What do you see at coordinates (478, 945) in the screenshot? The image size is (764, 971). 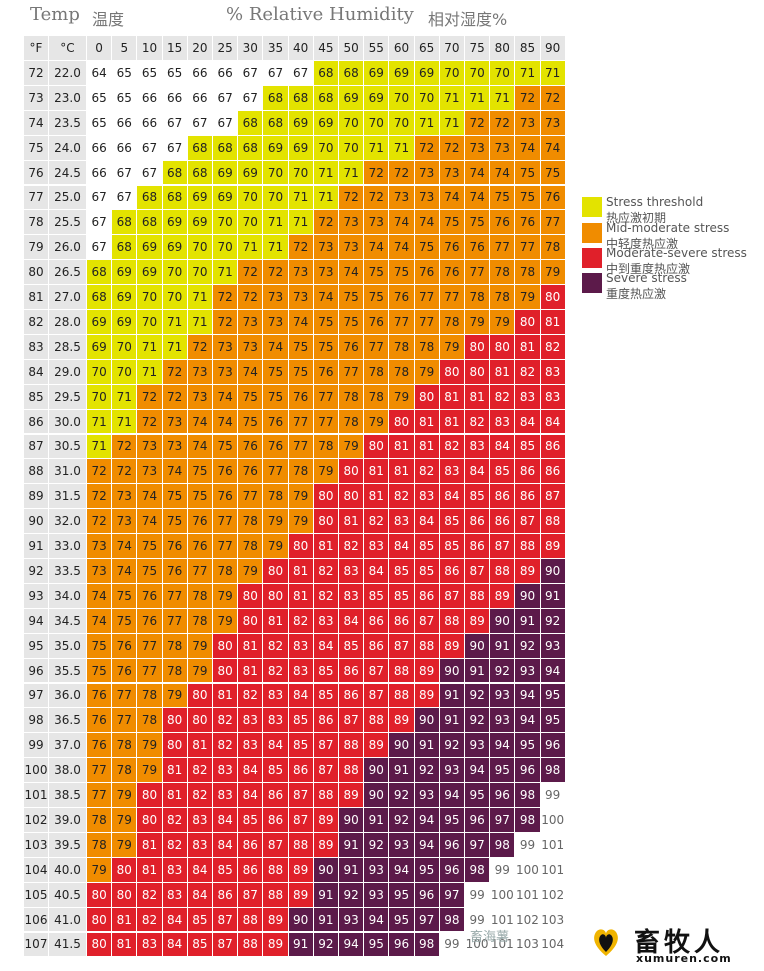 I see `thi-cell: 100` at bounding box center [478, 945].